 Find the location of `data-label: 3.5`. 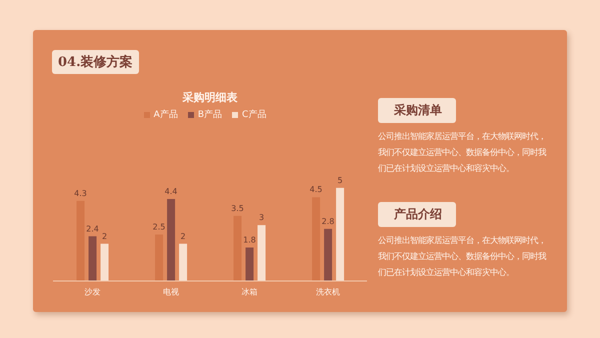

data-label: 3.5 is located at coordinates (237, 208).